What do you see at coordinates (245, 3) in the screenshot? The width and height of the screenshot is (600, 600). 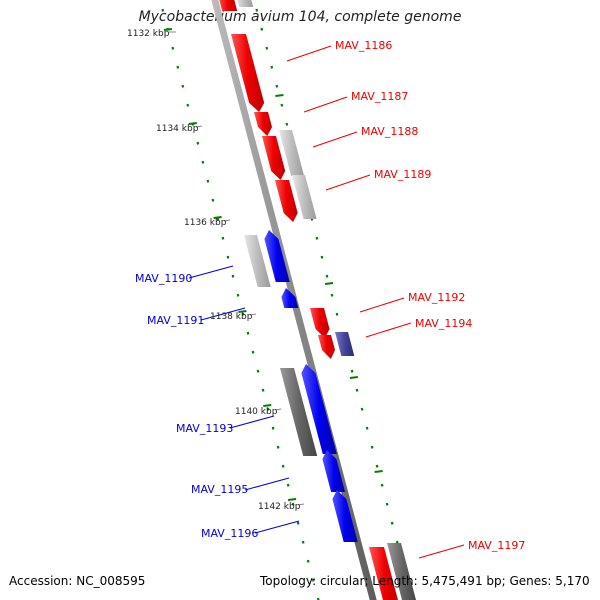 I see `feature-block-top-b` at bounding box center [245, 3].